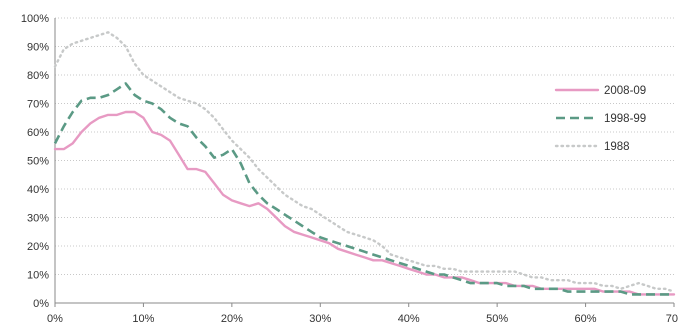 Image resolution: width=678 pixels, height=333 pixels. I want to click on x-tick-label: 30%, so click(320, 319).